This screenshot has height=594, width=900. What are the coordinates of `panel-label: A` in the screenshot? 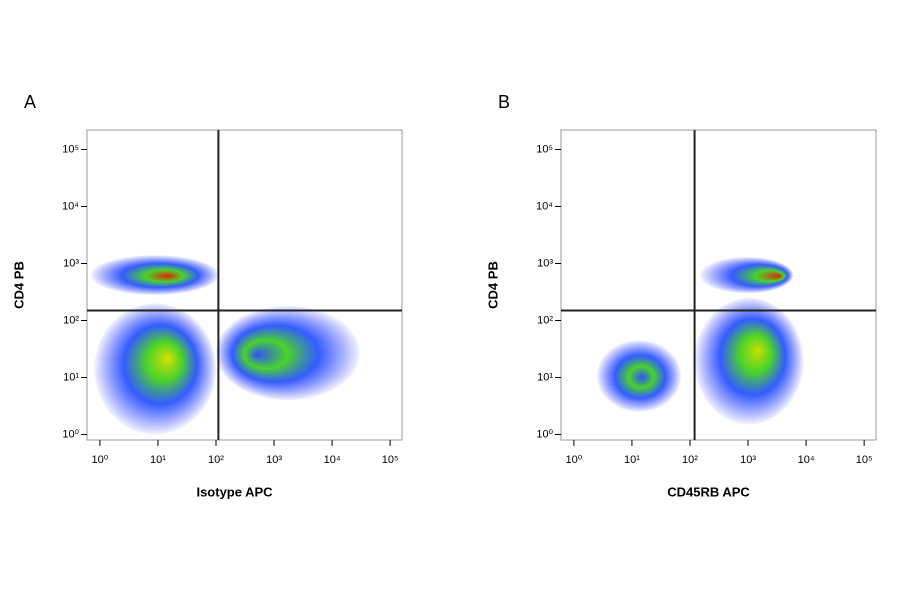 It's located at (30, 102).